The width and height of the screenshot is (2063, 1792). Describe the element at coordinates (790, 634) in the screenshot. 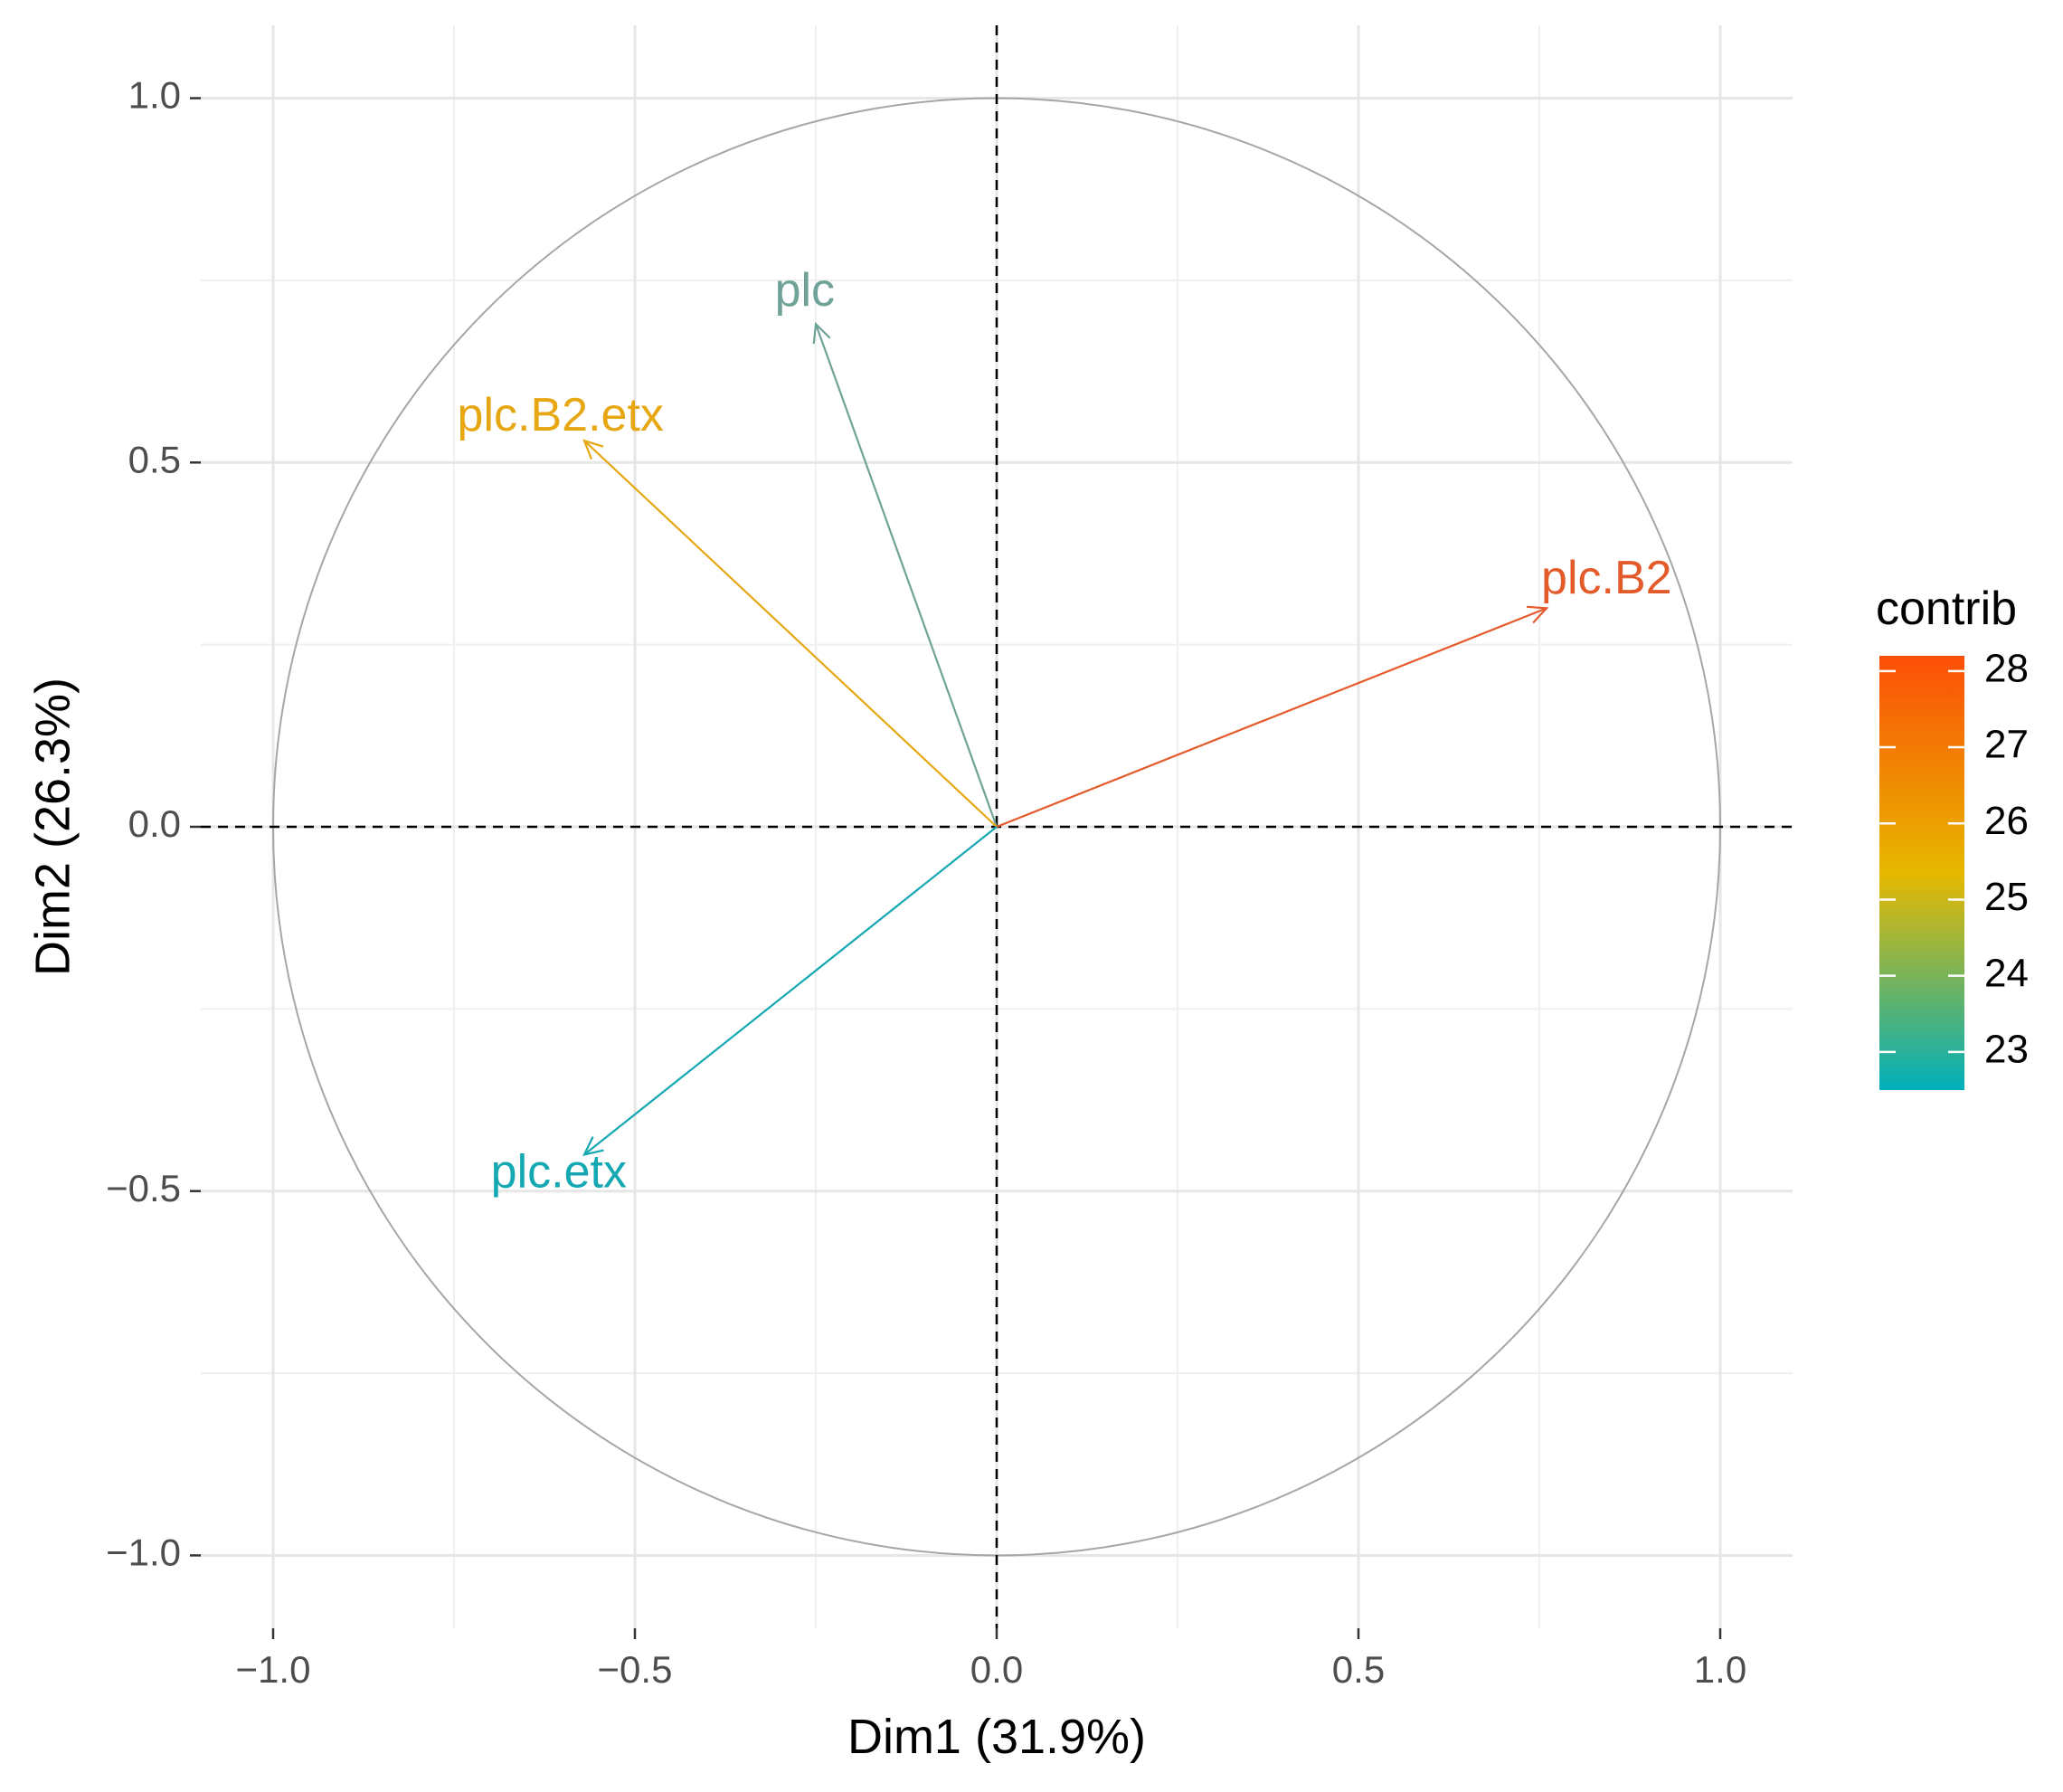

I see `arrow-plc.B2.etx` at that location.